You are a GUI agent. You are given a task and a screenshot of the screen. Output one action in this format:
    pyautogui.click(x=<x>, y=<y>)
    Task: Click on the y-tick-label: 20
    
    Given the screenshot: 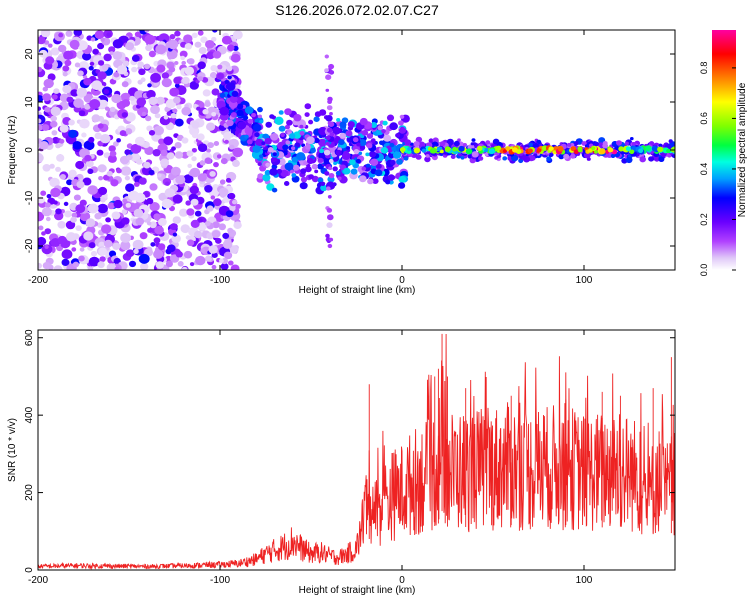 What is the action you would take?
    pyautogui.click(x=29, y=54)
    